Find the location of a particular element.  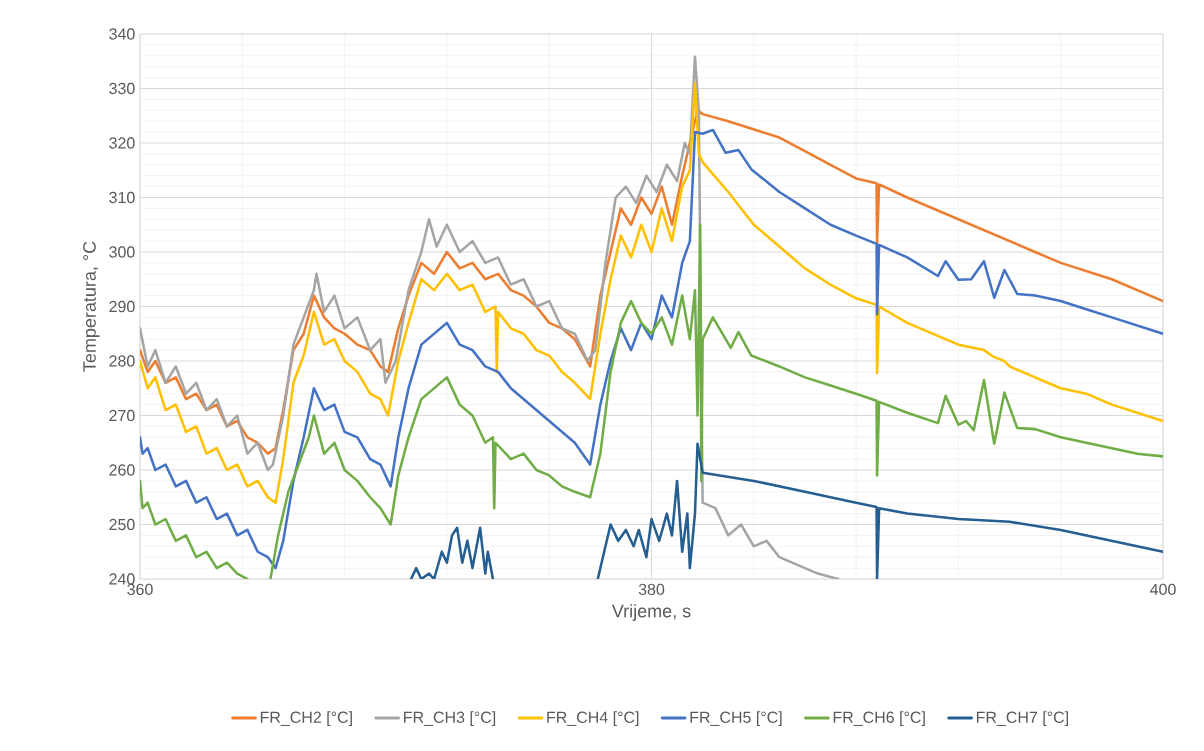

y-tick-label: 320 is located at coordinates (122, 143).